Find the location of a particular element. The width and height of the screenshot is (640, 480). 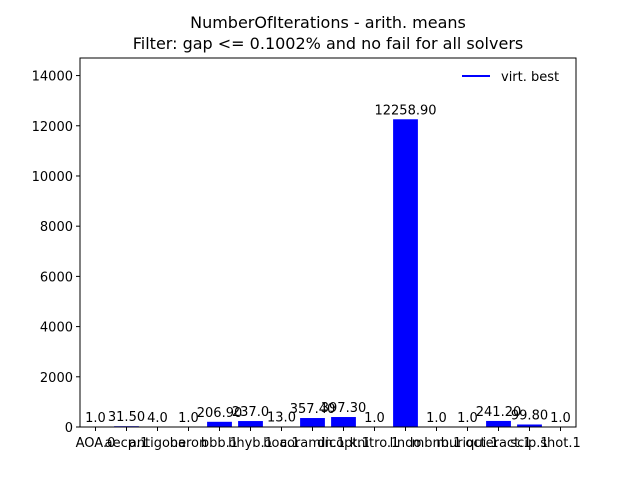

value-label-baron: 1.0 is located at coordinates (188, 418).